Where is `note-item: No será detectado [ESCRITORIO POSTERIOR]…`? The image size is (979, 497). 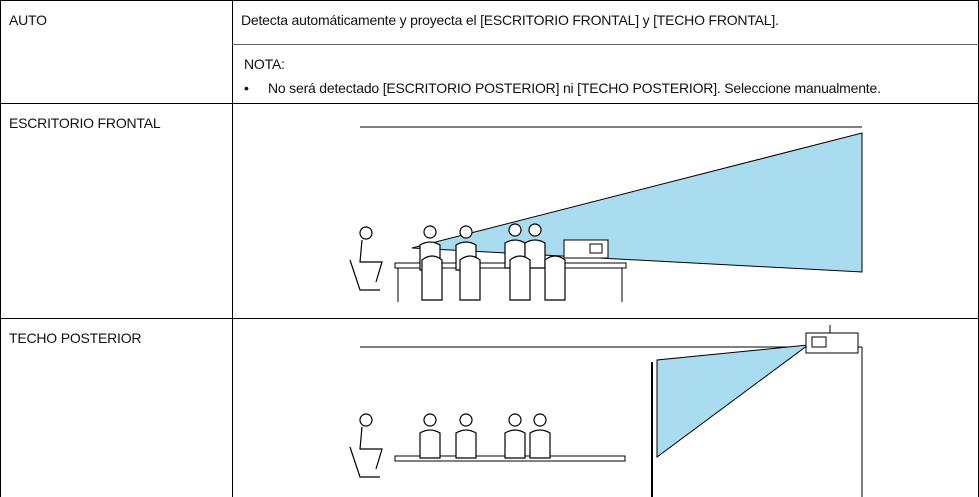
note-item: No será detectado [ESCRITORIO POSTERIOR]… is located at coordinates (574, 88).